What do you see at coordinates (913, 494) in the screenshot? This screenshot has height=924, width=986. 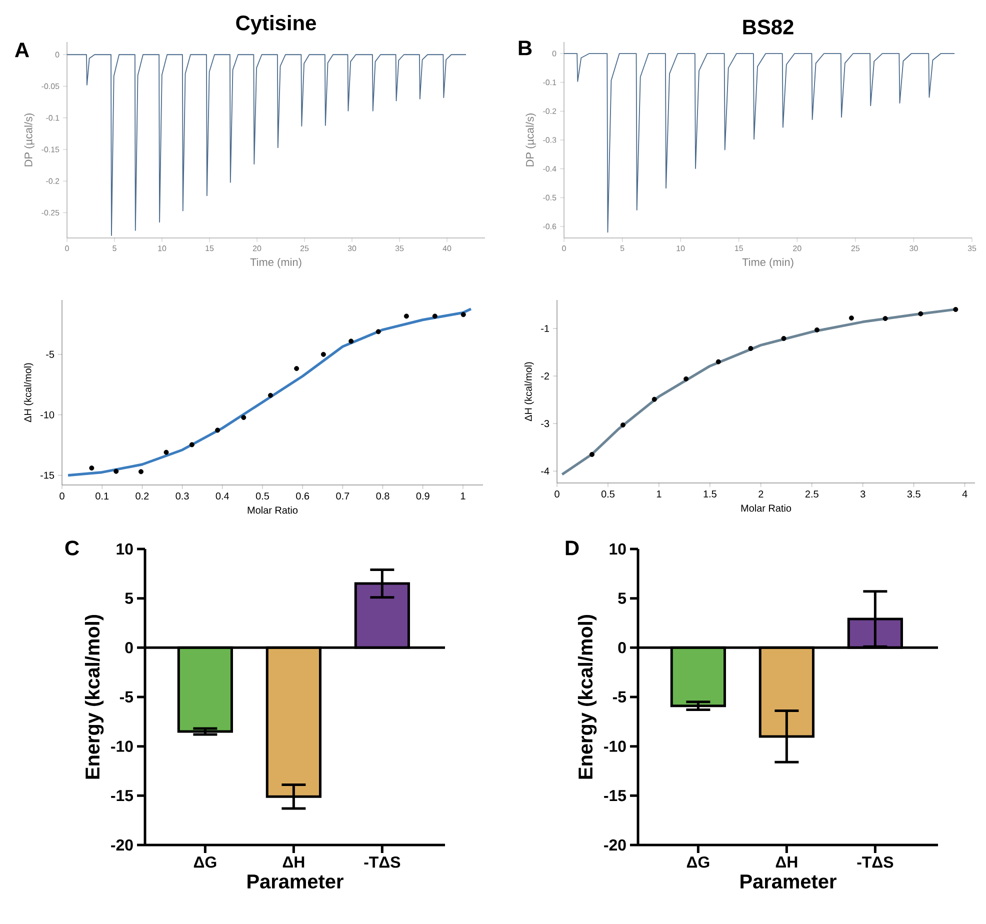 I see `x-tick-label: 3.5` at bounding box center [913, 494].